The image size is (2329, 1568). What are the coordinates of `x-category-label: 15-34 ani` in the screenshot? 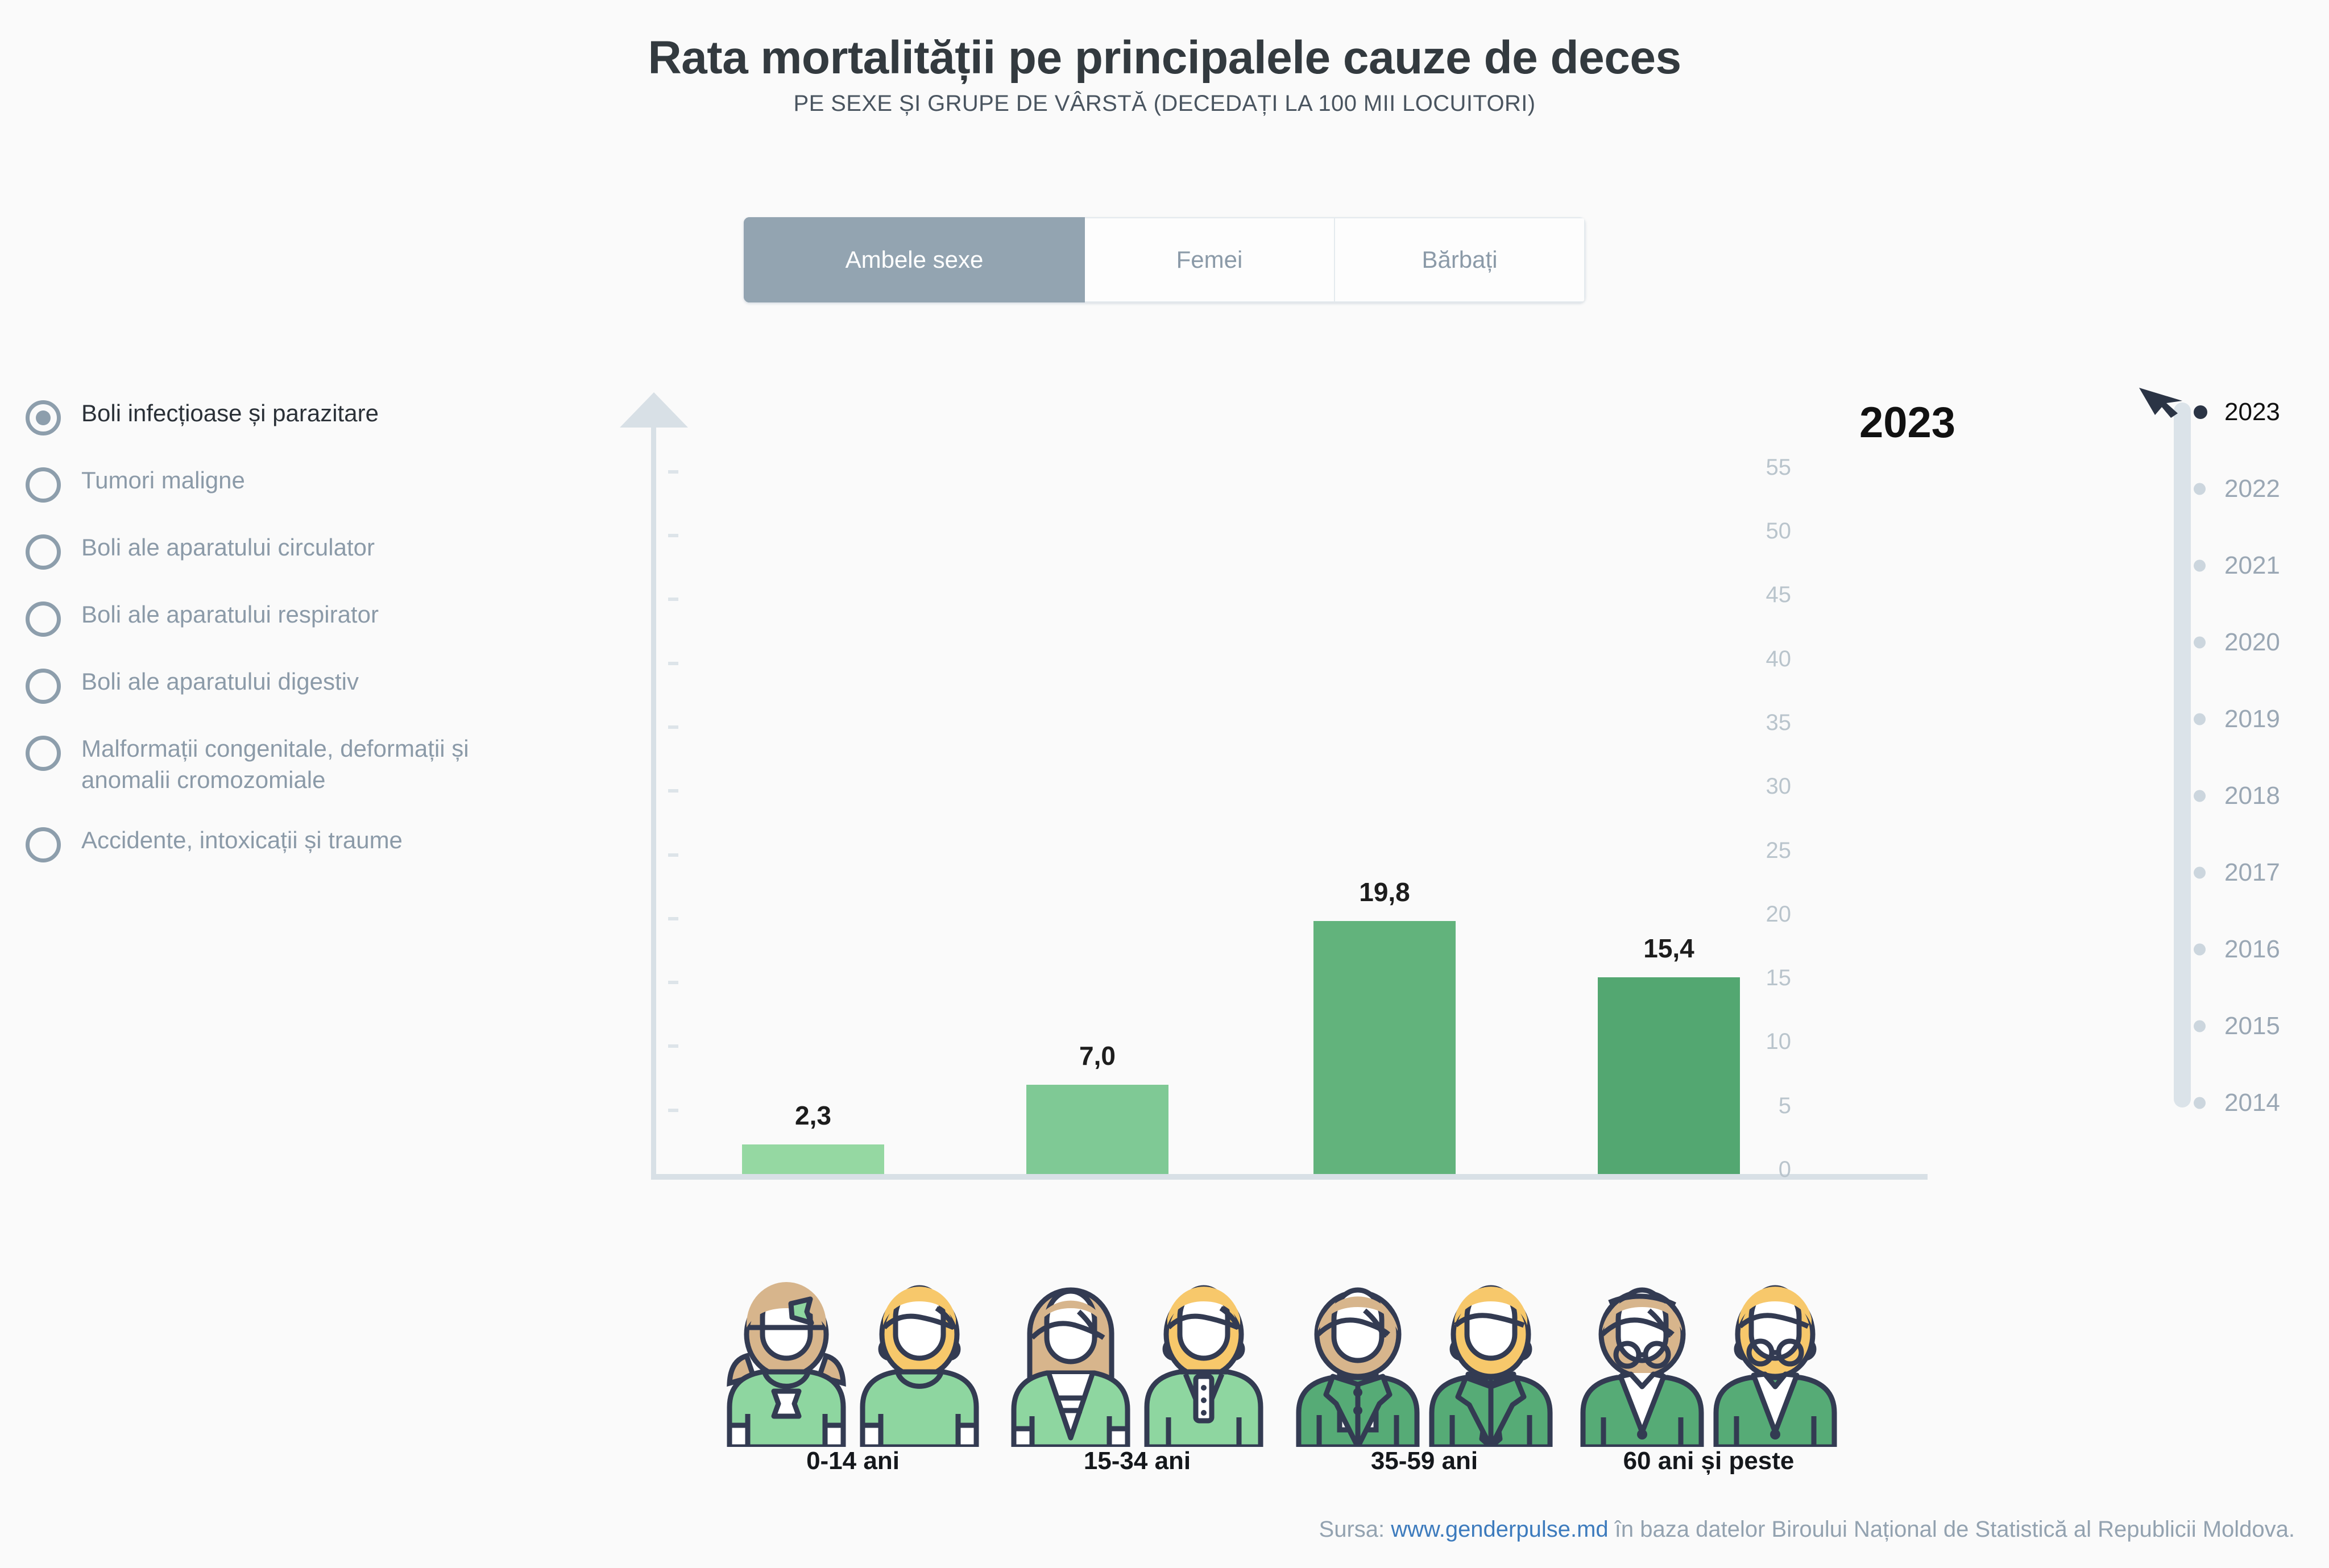 It's located at (1137, 1461).